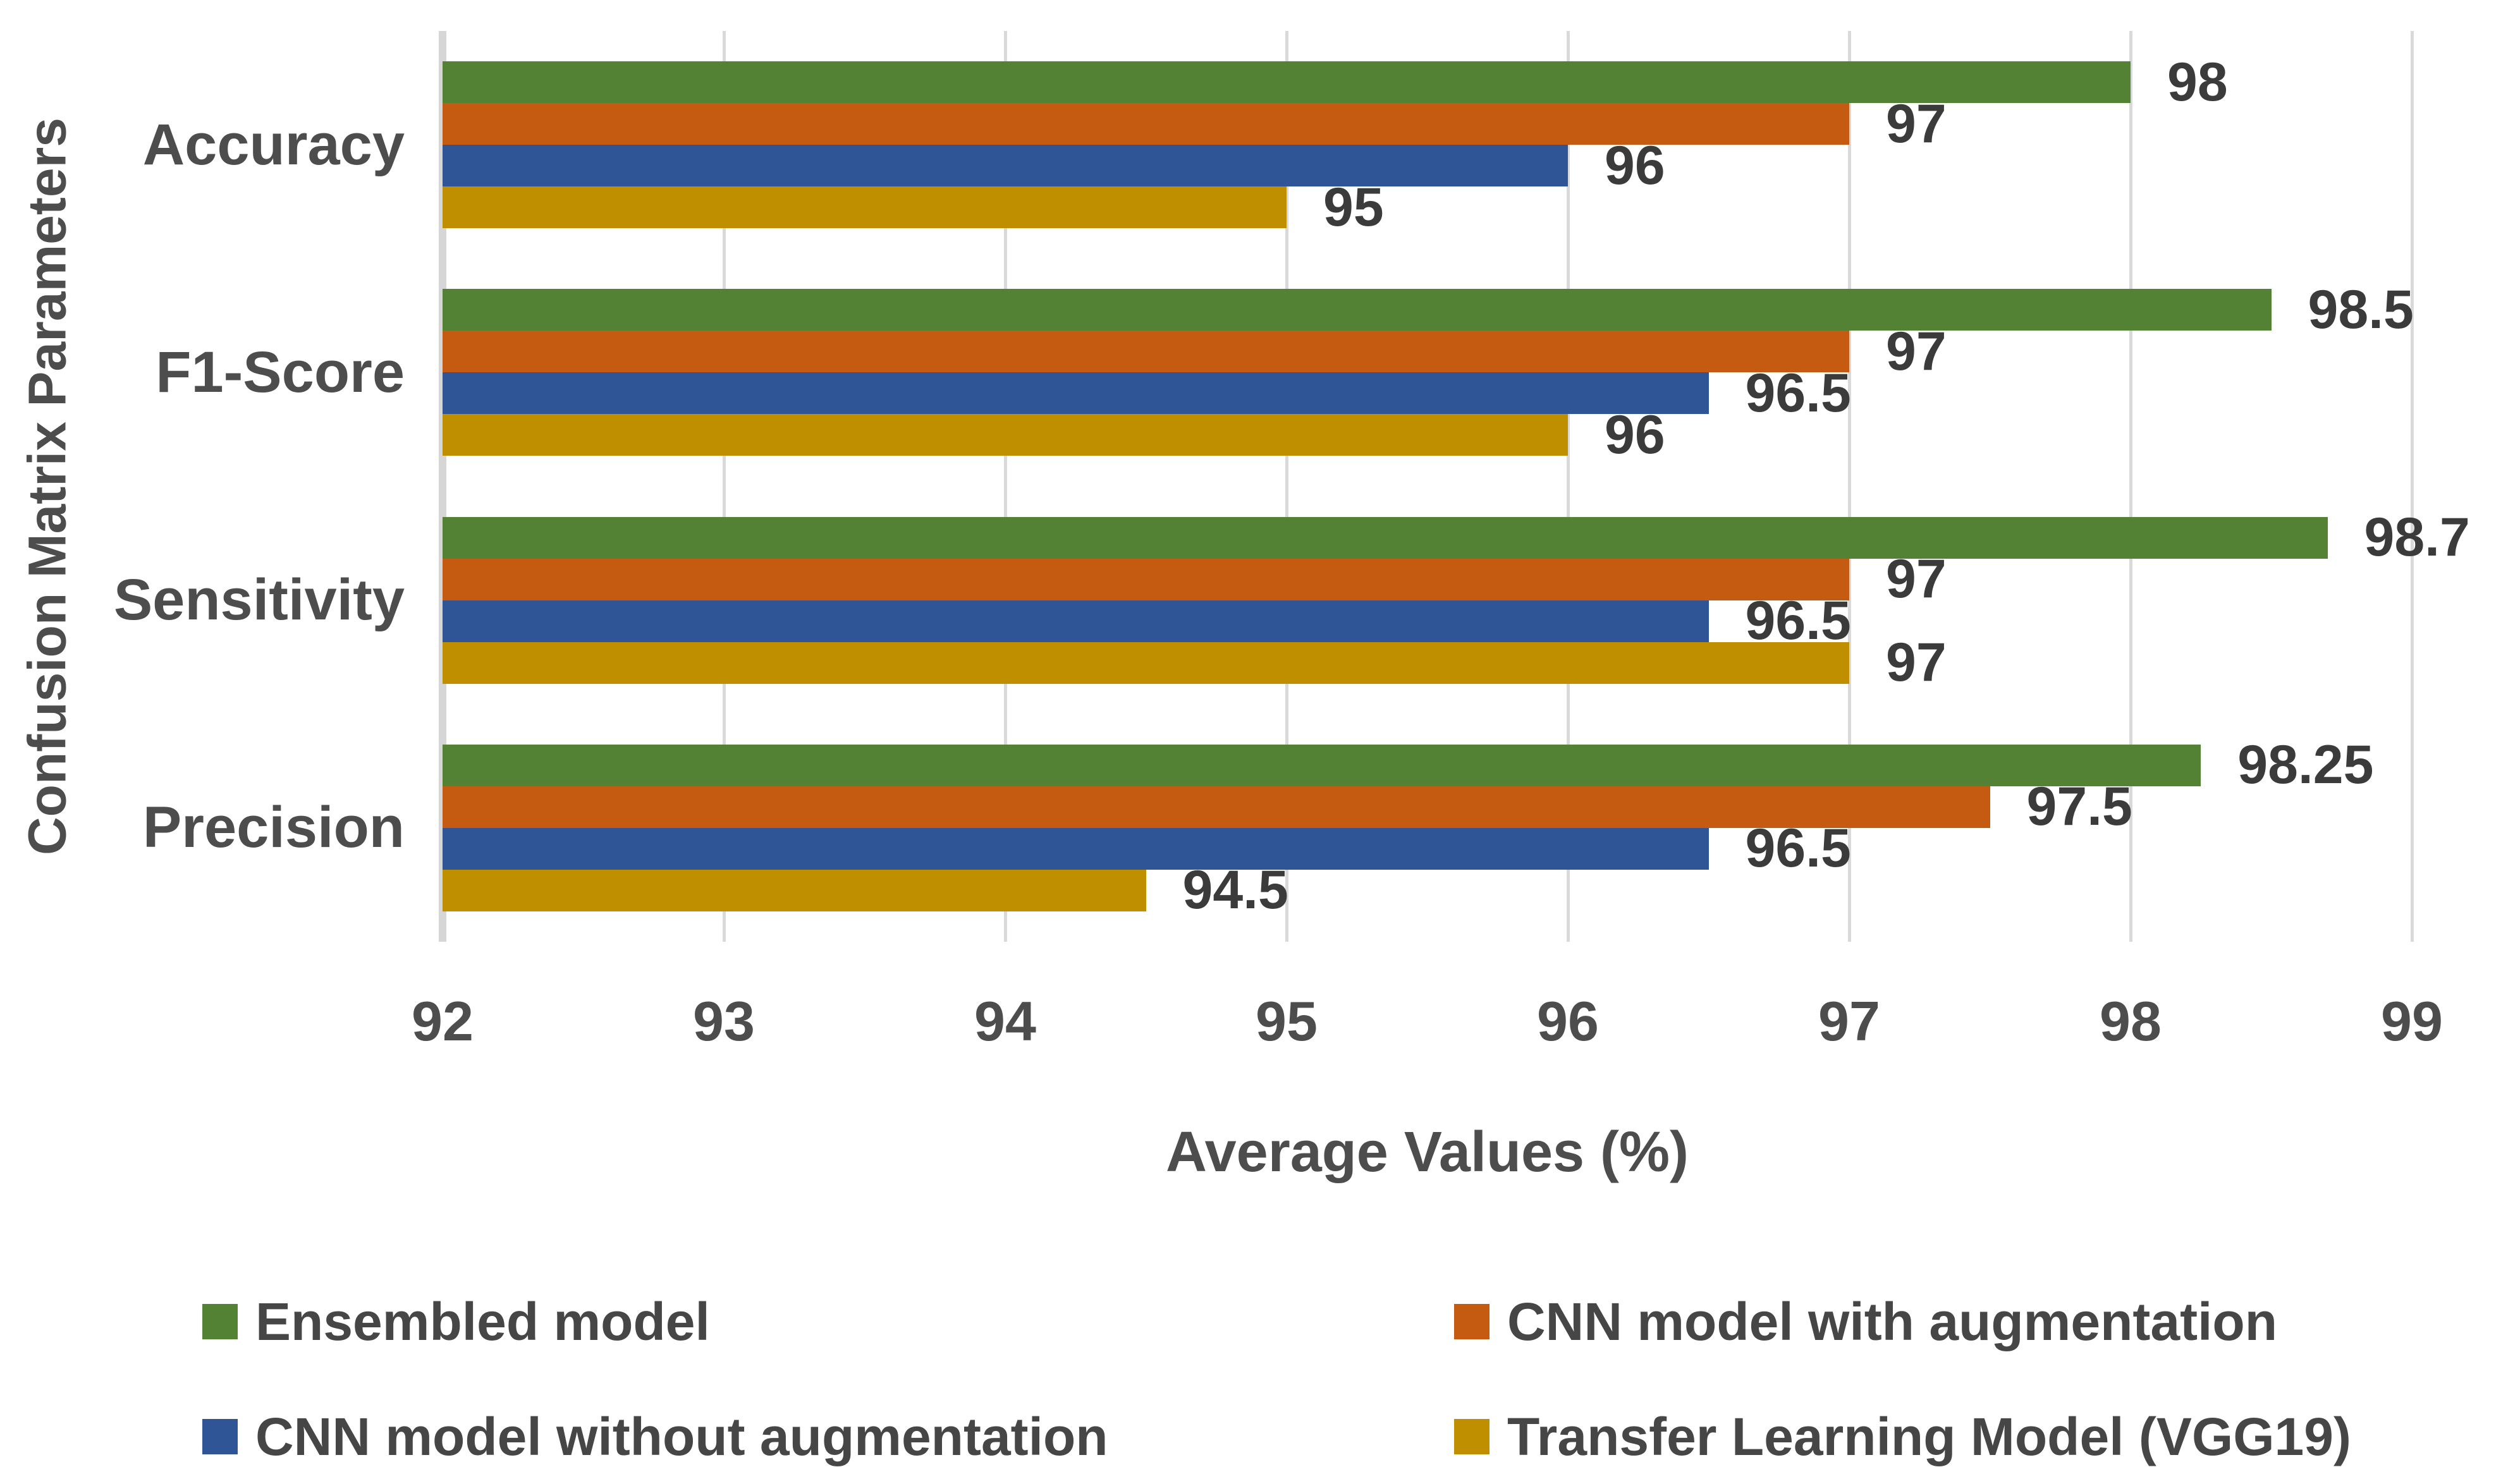  I want to click on legend-item: CNN model without augmentation, so click(828, 1437).